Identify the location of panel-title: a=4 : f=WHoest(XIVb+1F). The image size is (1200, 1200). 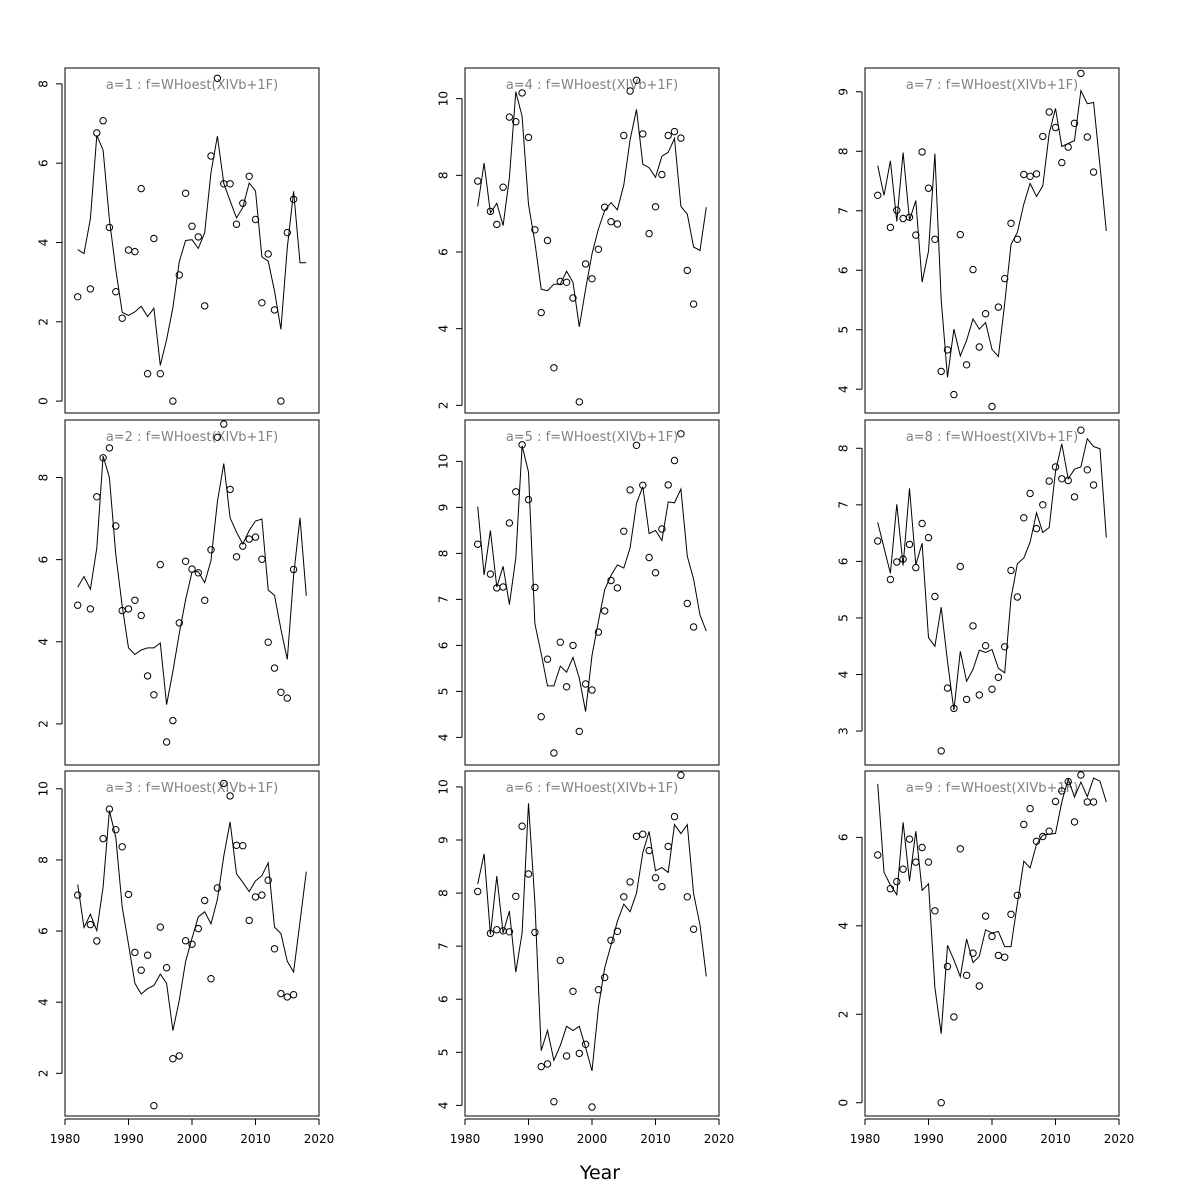
(592, 85).